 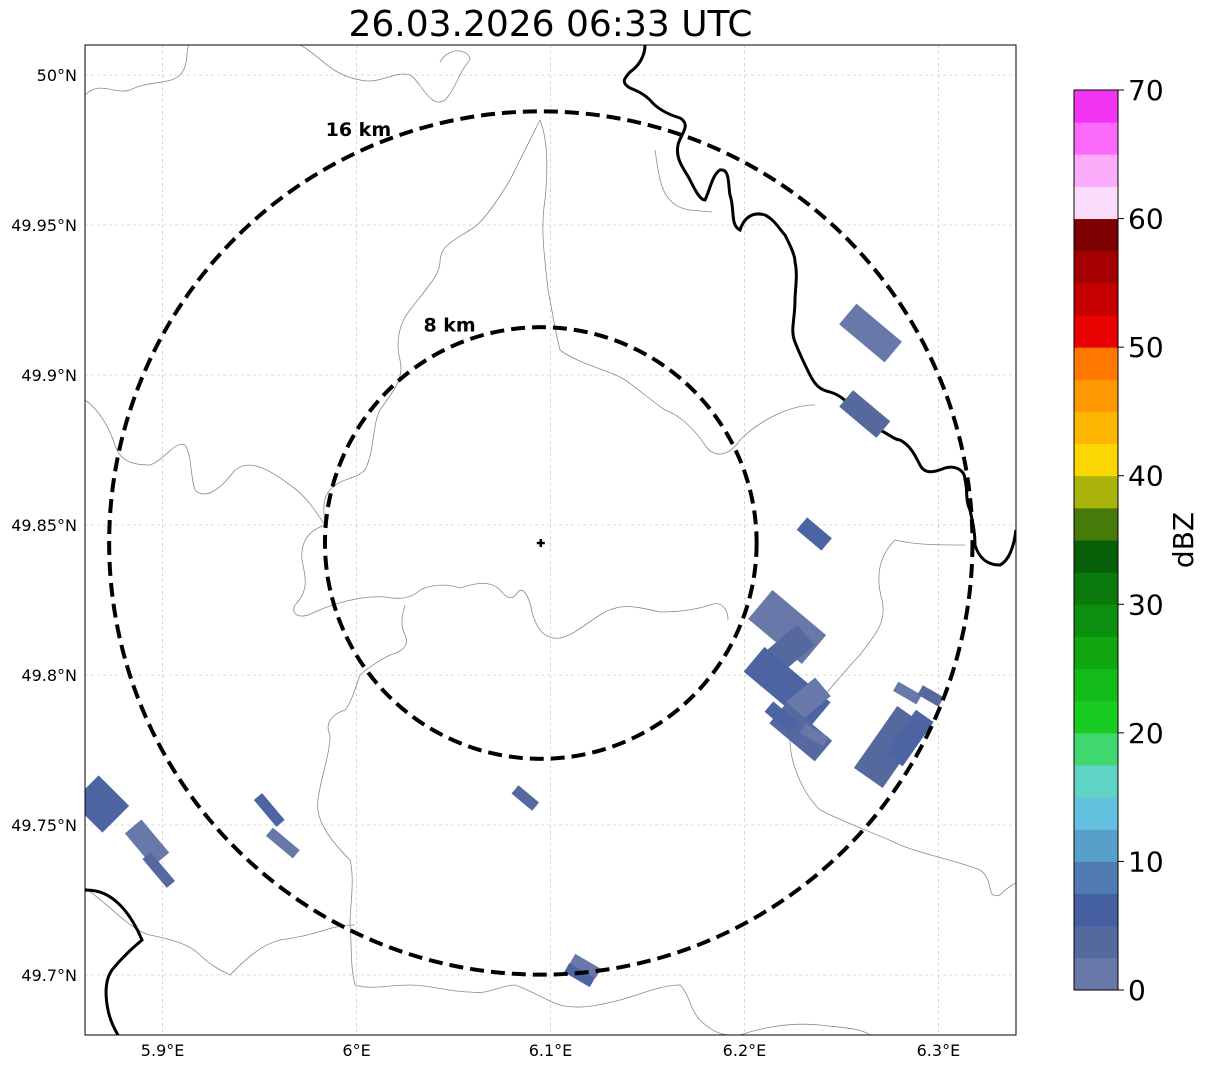 I want to click on range-ring-label: 8 km, so click(x=449, y=325).